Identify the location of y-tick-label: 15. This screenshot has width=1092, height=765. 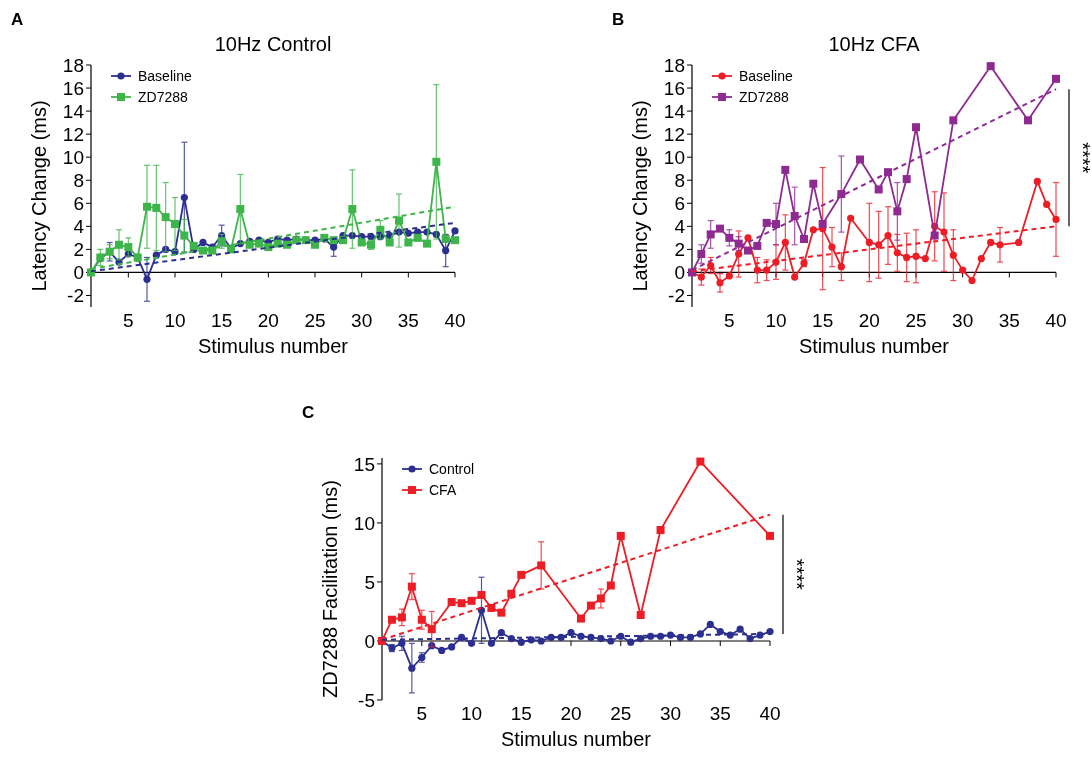
(364, 464).